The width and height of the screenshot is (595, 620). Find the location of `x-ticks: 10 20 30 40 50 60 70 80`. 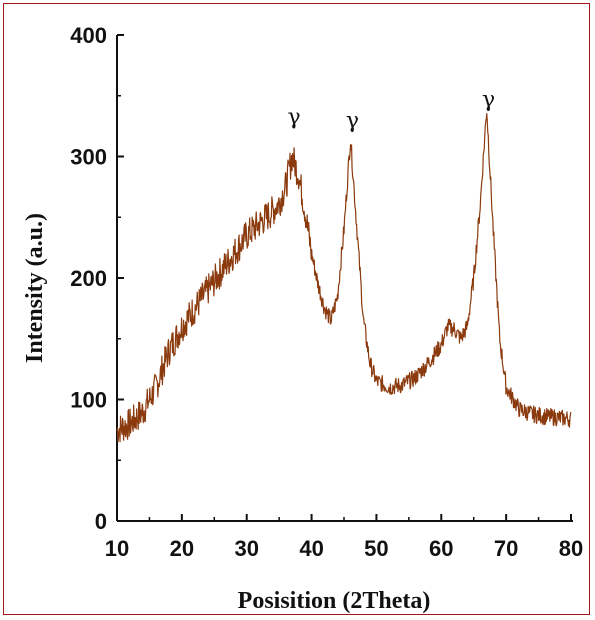

x-ticks: 10 20 30 40 50 60 70 80 is located at coordinates (344, 537).